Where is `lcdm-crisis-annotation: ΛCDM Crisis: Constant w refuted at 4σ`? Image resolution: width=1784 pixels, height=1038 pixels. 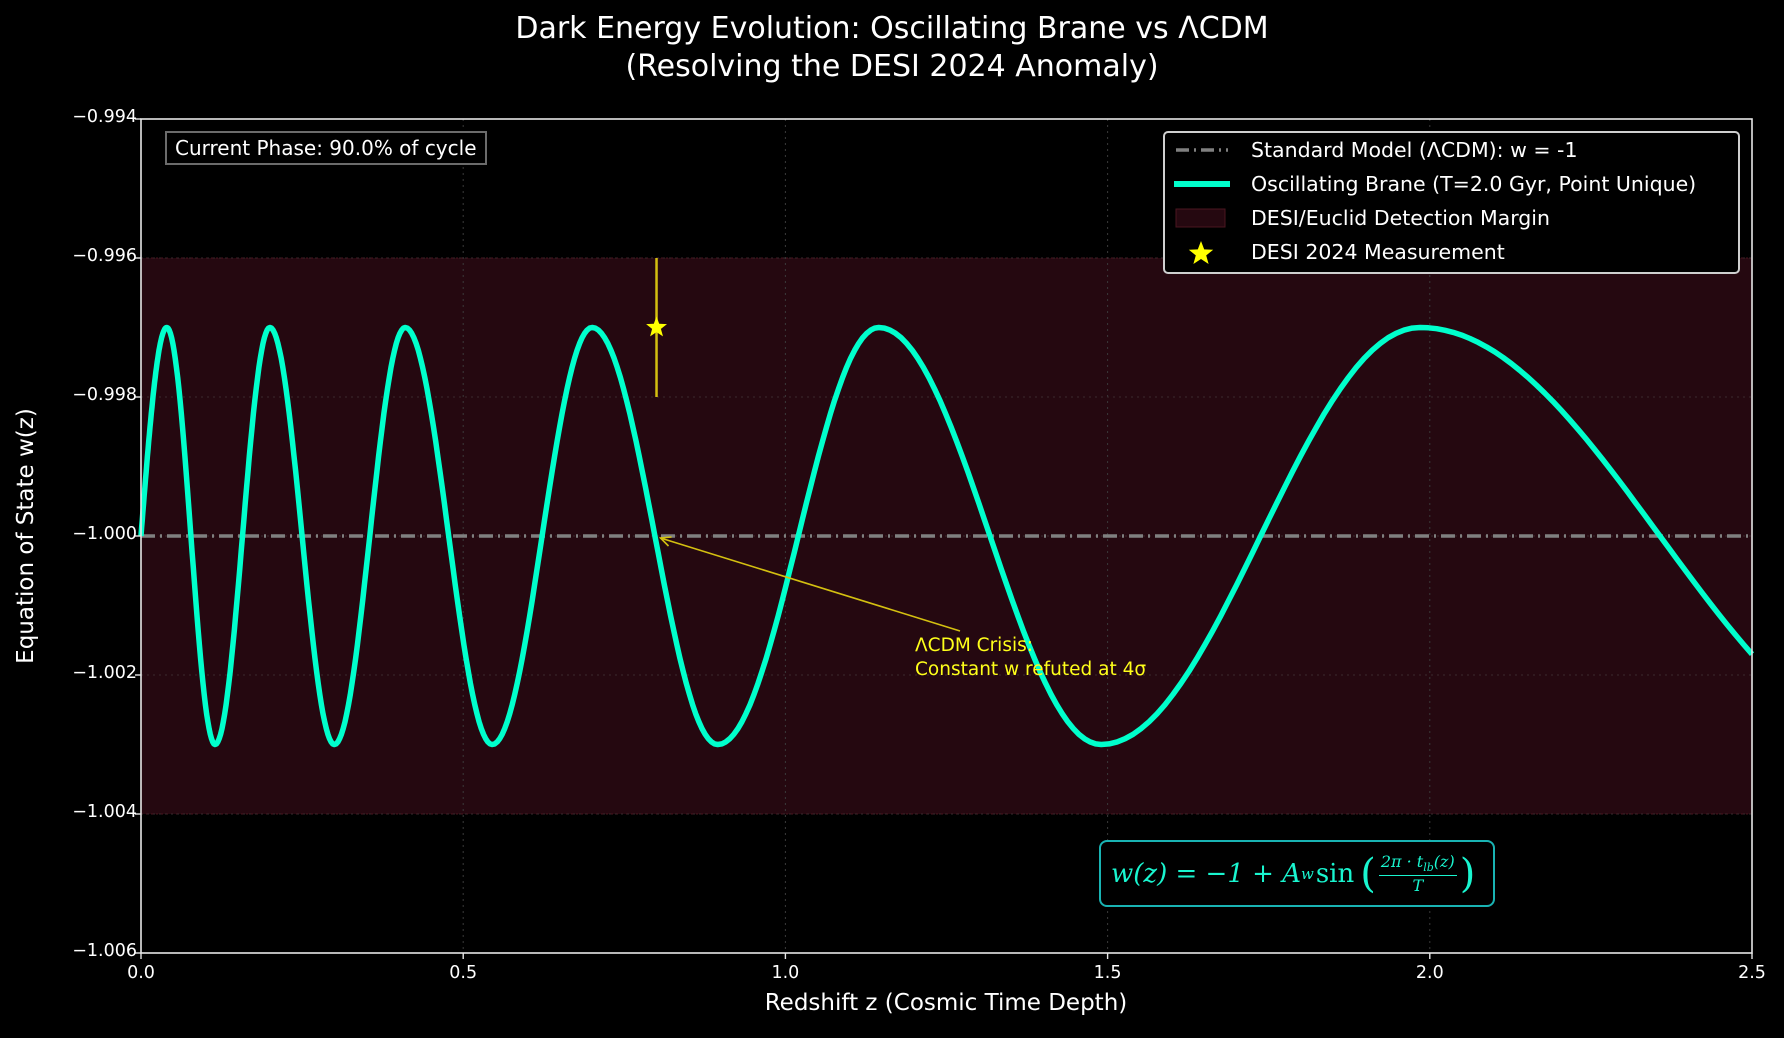 lcdm-crisis-annotation: ΛCDM Crisis: Constant w refuted at 4σ is located at coordinates (1030, 658).